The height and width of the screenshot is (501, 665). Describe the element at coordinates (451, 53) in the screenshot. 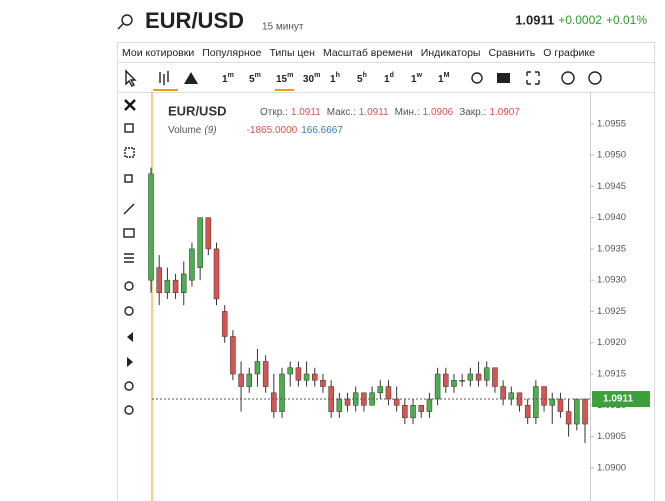

I see `menu-item: Индикаторы` at that location.